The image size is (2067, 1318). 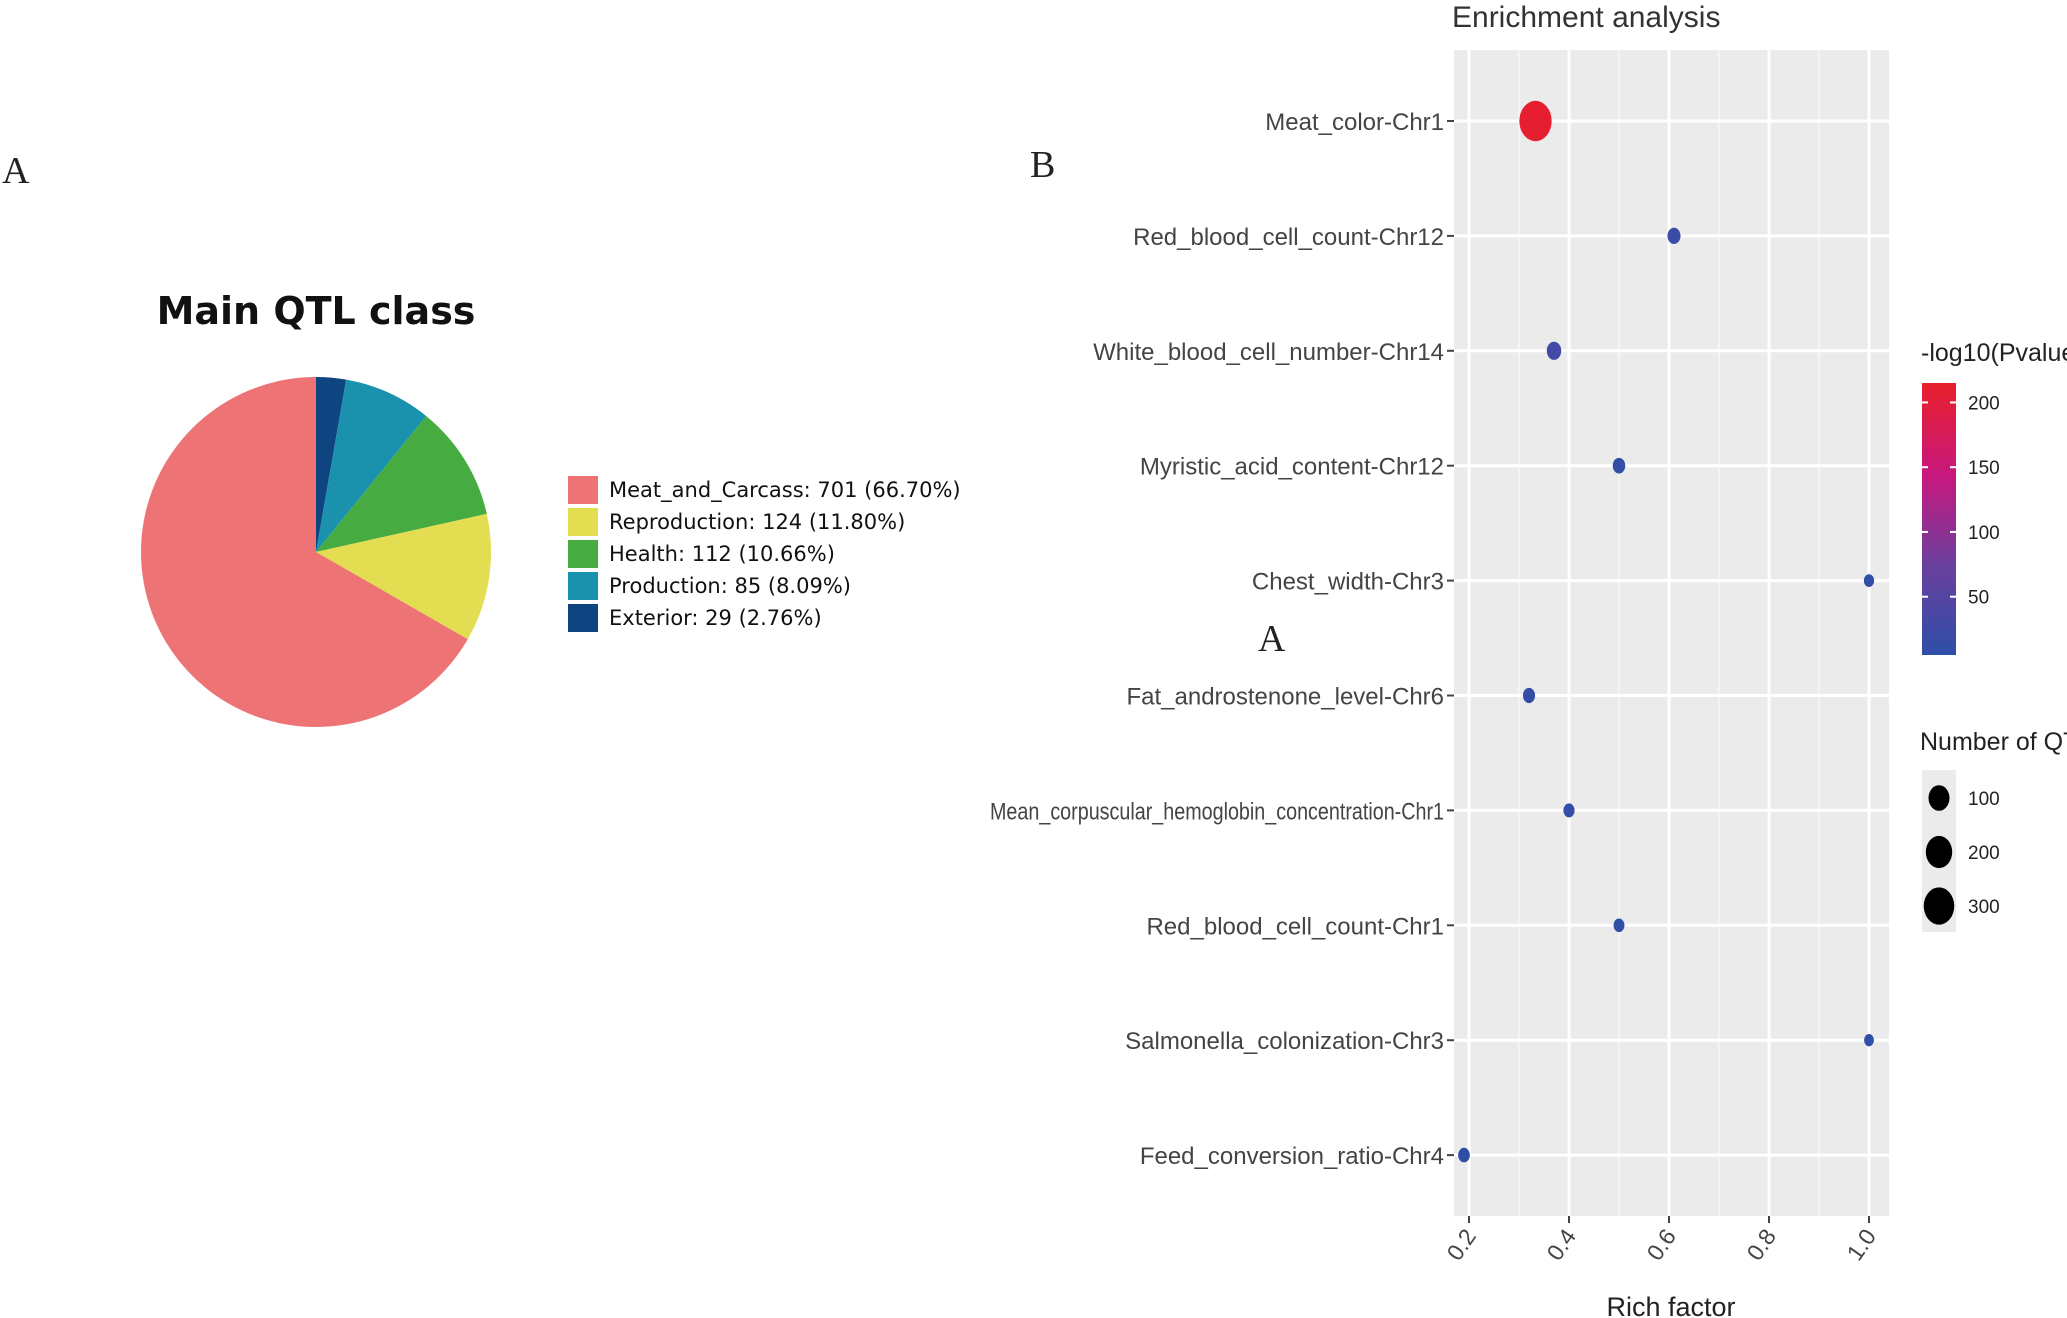 I want to click on size-legend-items: 100 200 300, so click(x=1961, y=855).